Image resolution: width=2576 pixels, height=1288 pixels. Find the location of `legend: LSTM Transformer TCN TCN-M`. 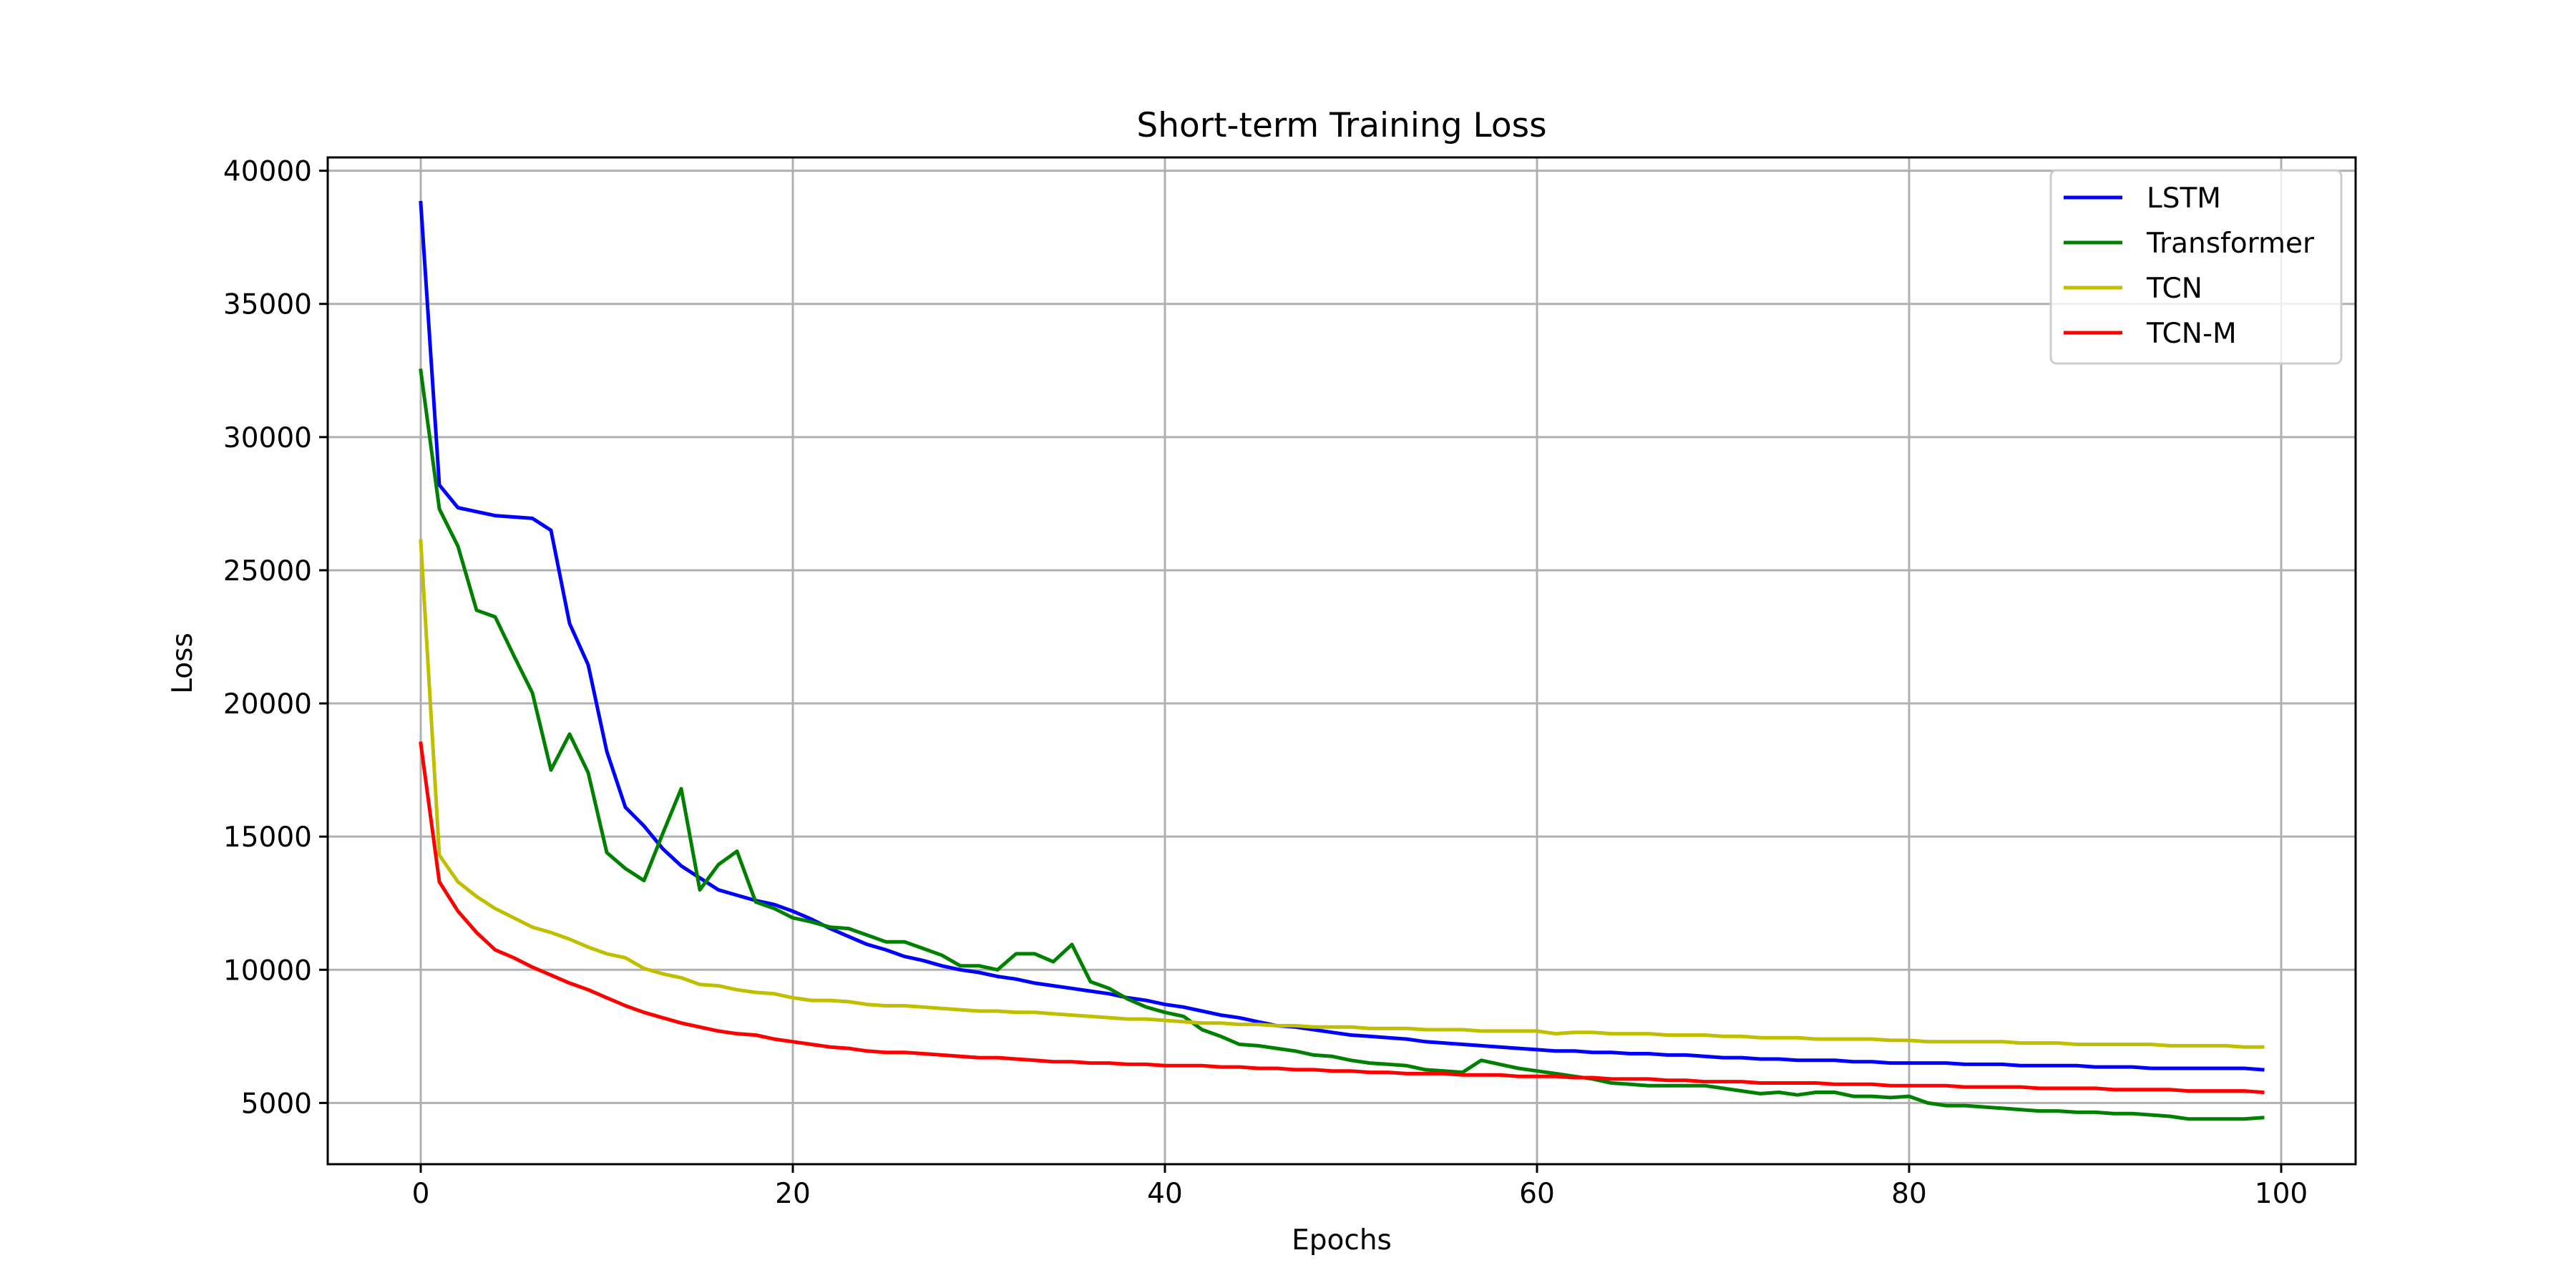

legend: LSTM Transformer TCN TCN-M is located at coordinates (2196, 267).